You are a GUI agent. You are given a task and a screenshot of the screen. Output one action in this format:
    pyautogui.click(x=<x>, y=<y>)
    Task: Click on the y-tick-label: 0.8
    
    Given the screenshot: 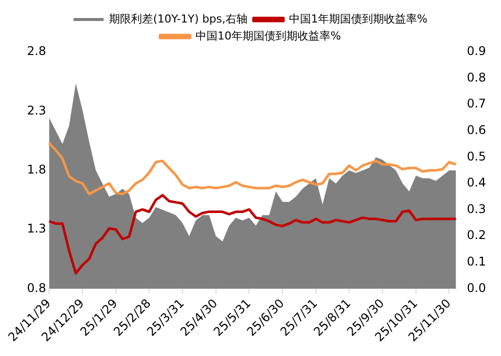 What is the action you would take?
    pyautogui.click(x=36, y=287)
    